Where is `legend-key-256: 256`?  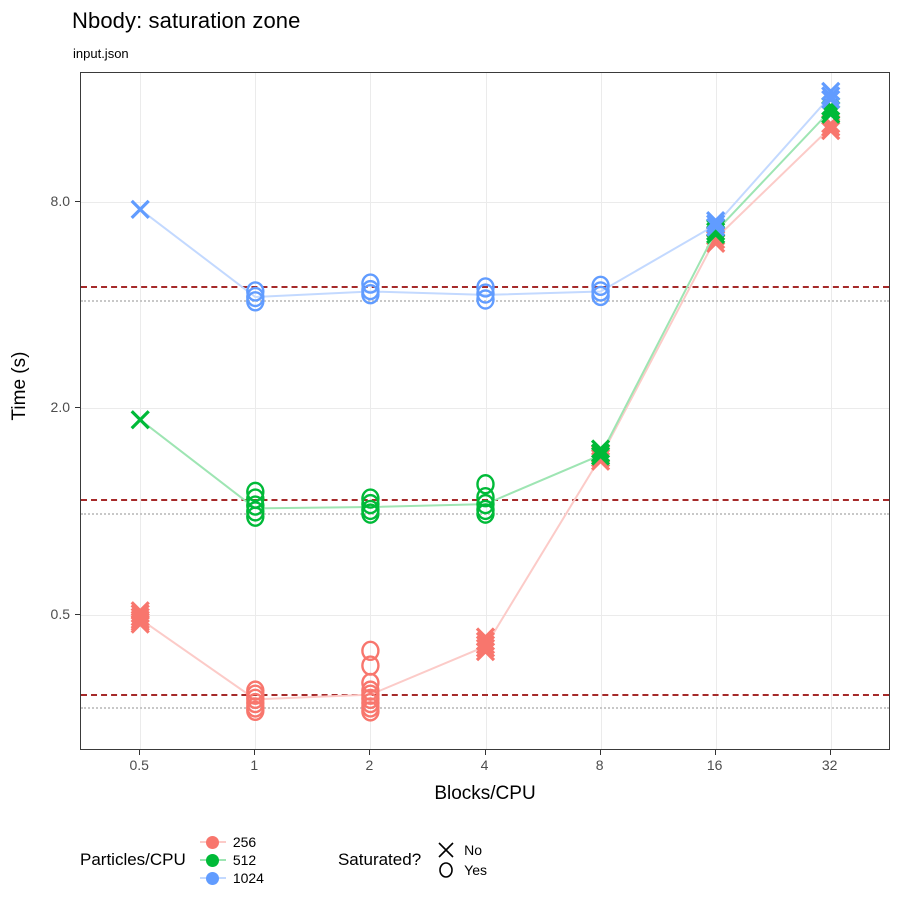
legend-key-256: 256 is located at coordinates (231, 842).